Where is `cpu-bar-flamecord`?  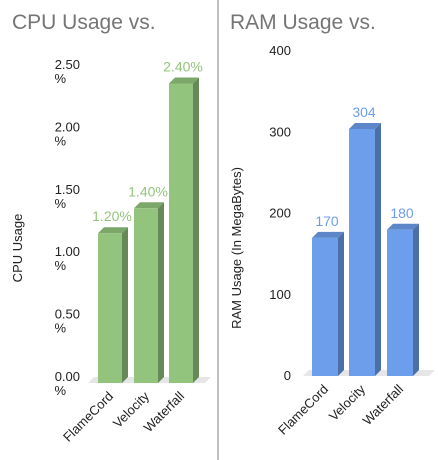 cpu-bar-flamecord is located at coordinates (113, 305).